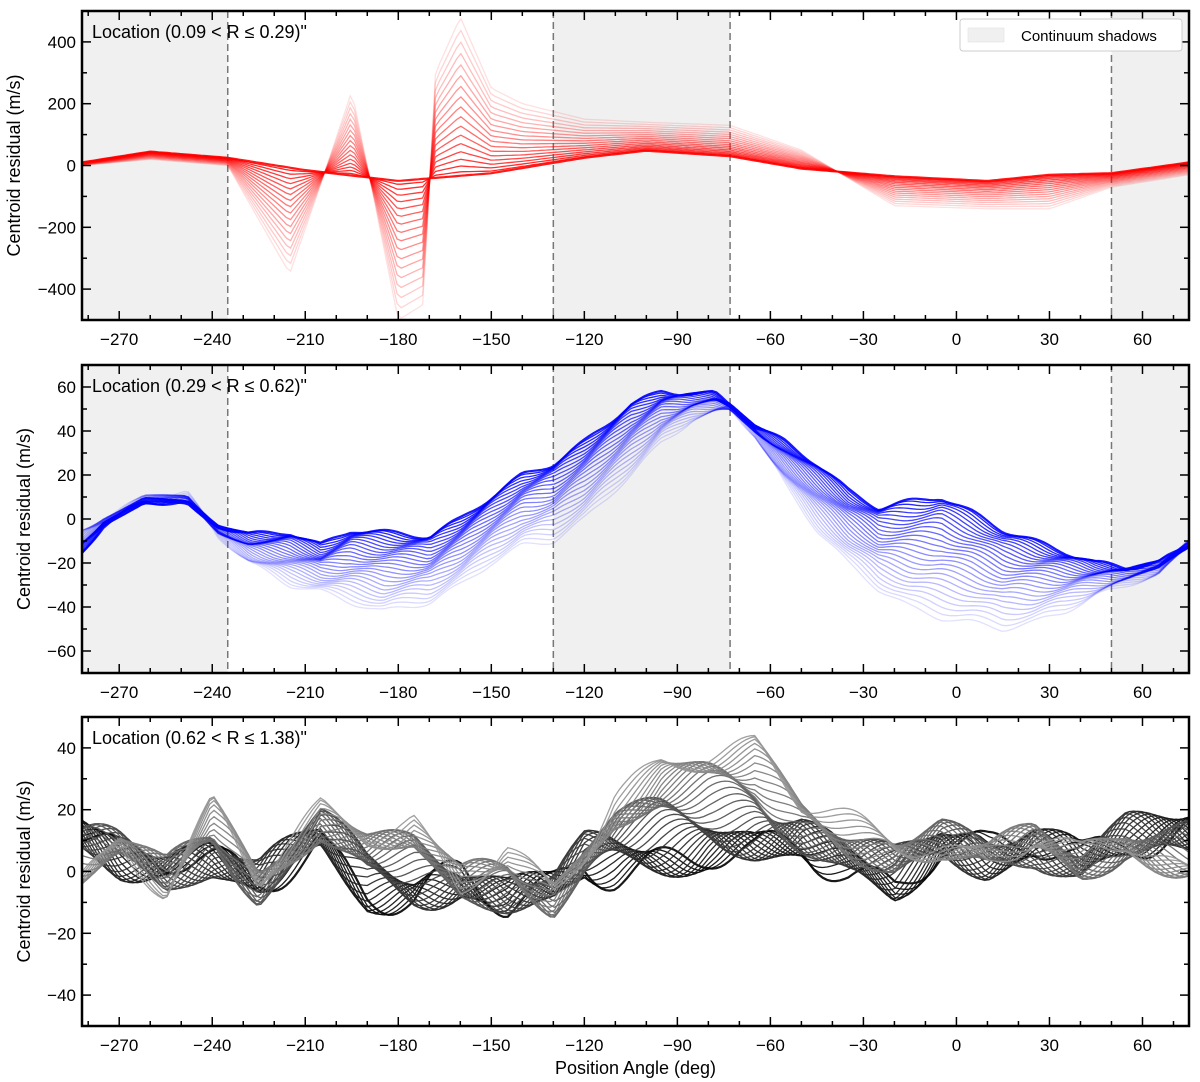  Describe the element at coordinates (71, 872) in the screenshot. I see `y-tick-label: 0` at that location.